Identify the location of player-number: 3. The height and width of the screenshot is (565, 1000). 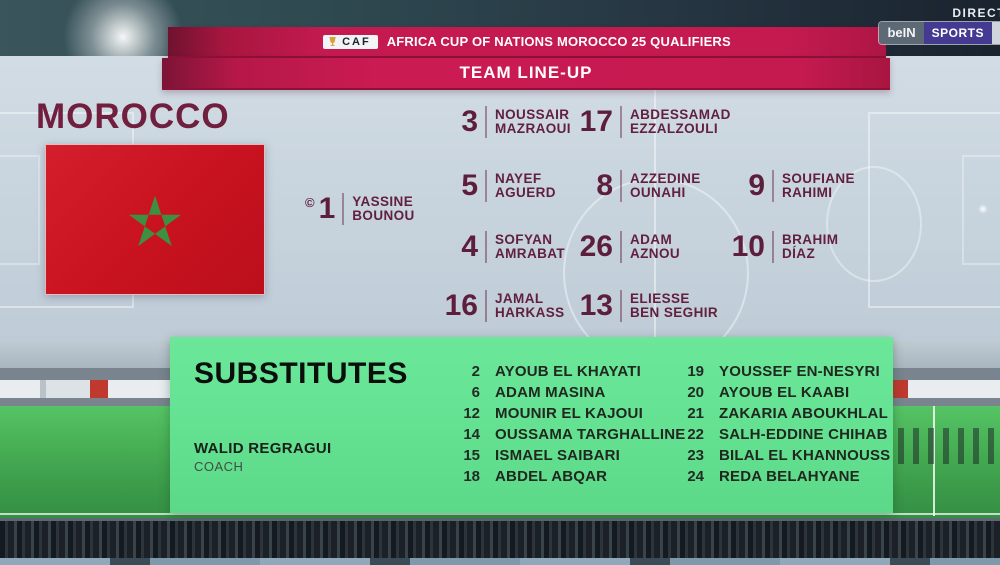
(469, 121).